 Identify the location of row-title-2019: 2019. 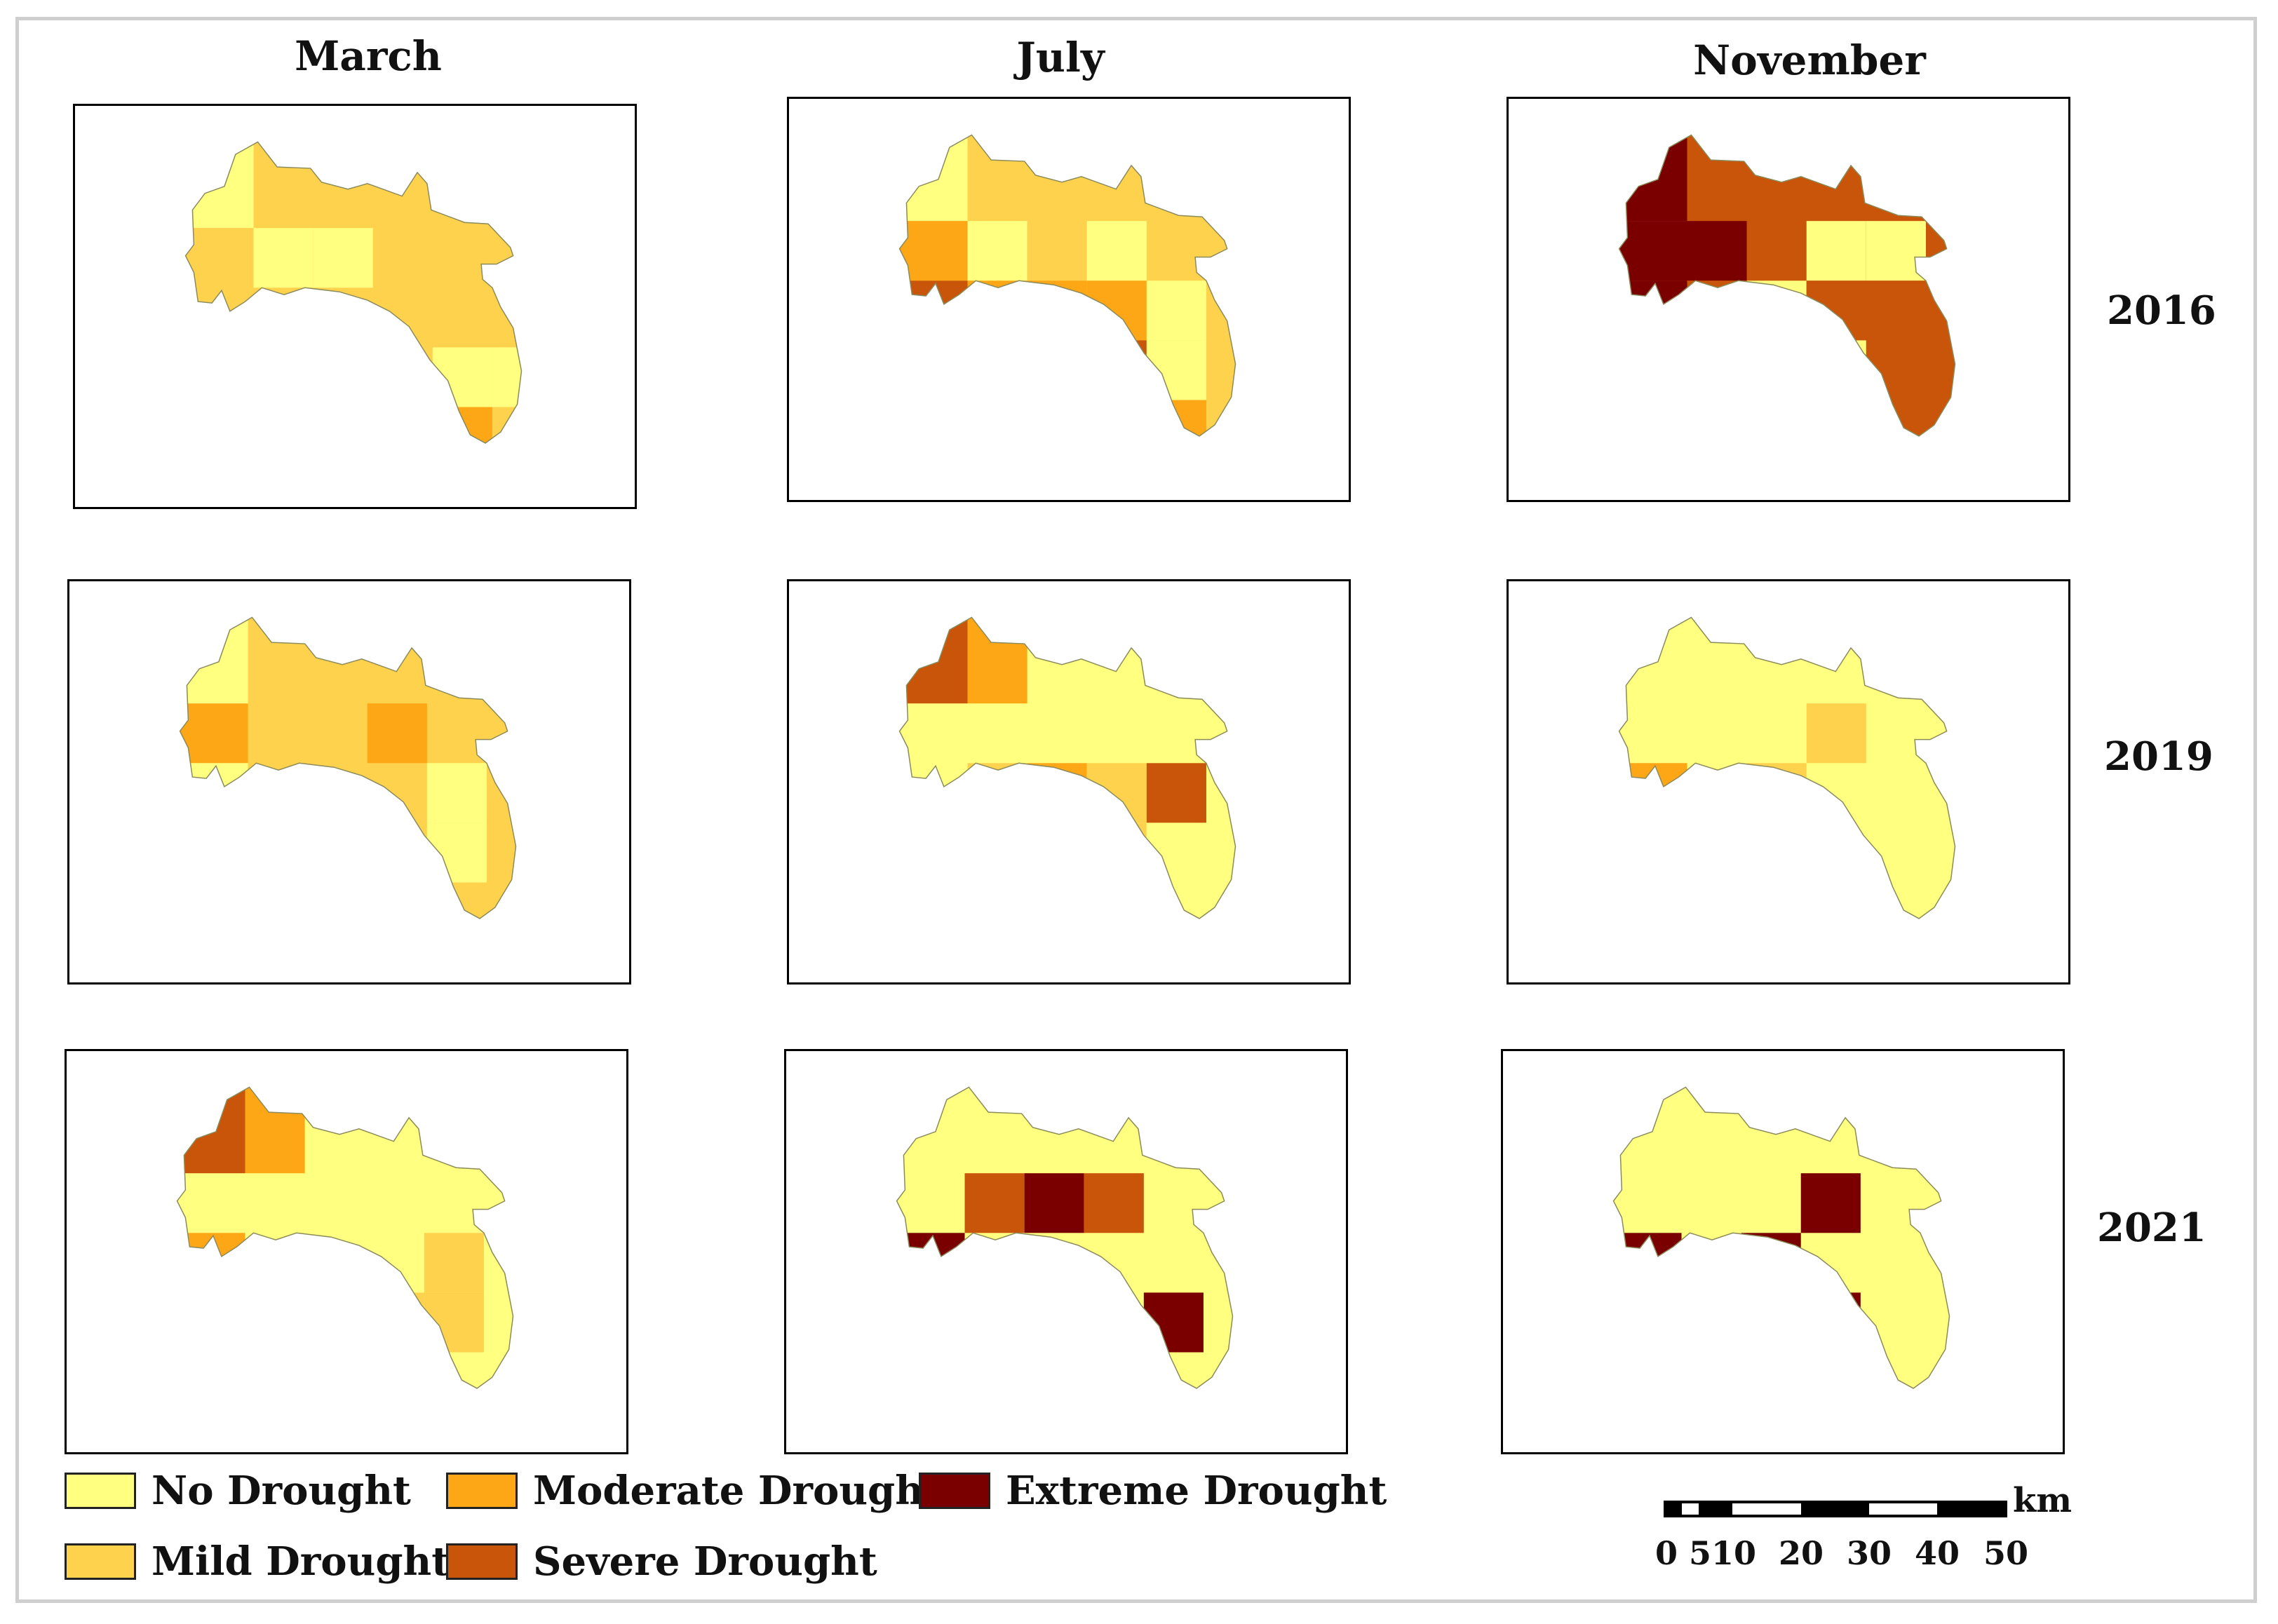
(2158, 756).